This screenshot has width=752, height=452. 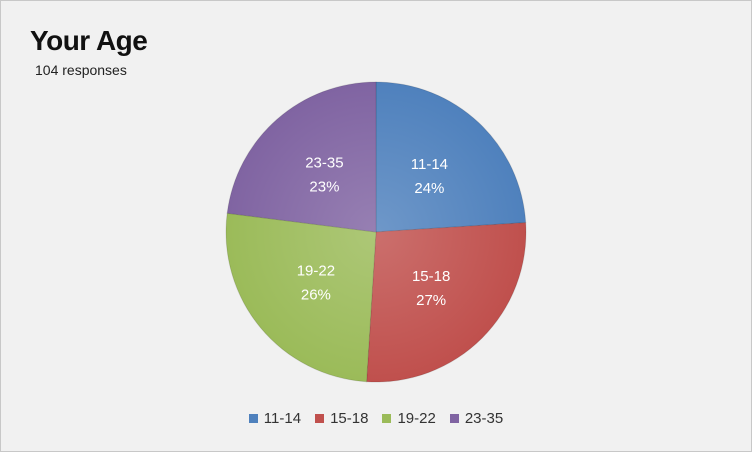 I want to click on legend-item-19-22: 19-22, so click(x=409, y=418).